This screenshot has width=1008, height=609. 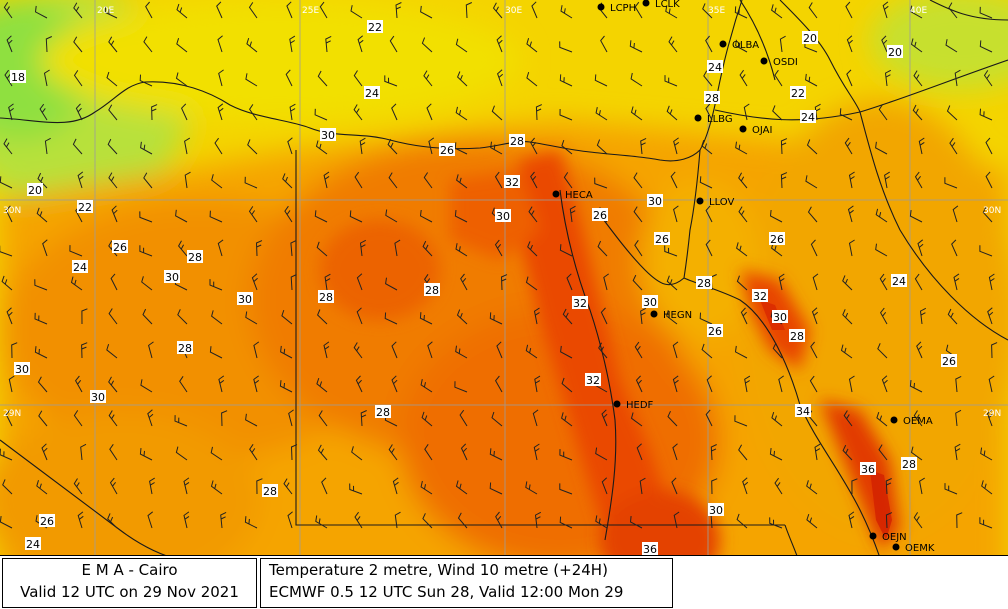 What do you see at coordinates (513, 11) in the screenshot?
I see `longitude-label: 30E` at bounding box center [513, 11].